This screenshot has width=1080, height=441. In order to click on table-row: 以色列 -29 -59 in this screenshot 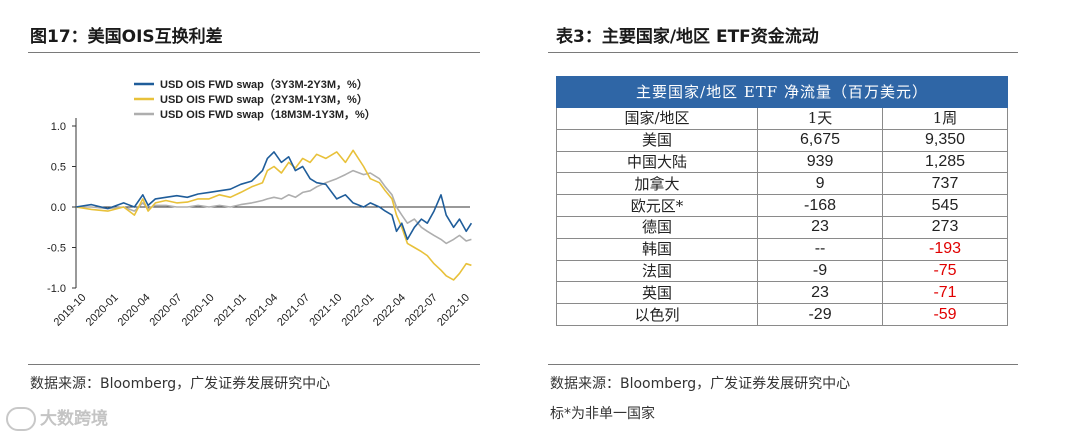, I will do `click(781, 314)`.